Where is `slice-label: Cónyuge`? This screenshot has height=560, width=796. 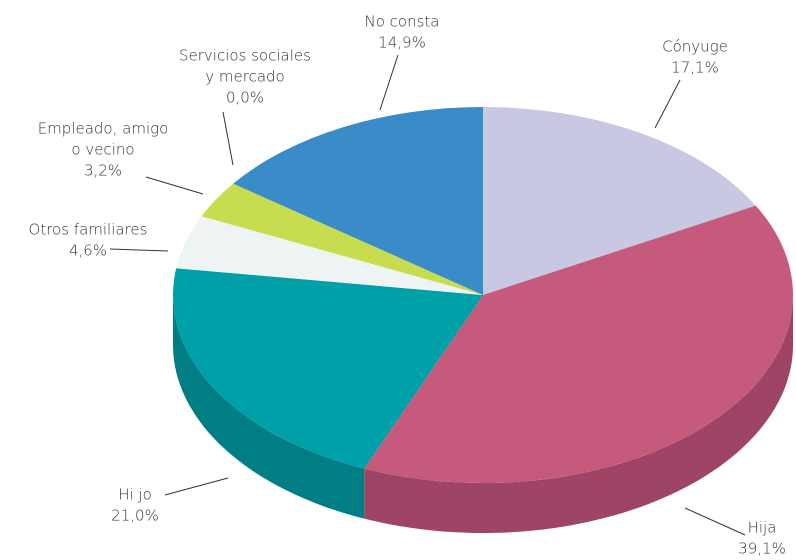 slice-label: Cónyuge is located at coordinates (695, 47).